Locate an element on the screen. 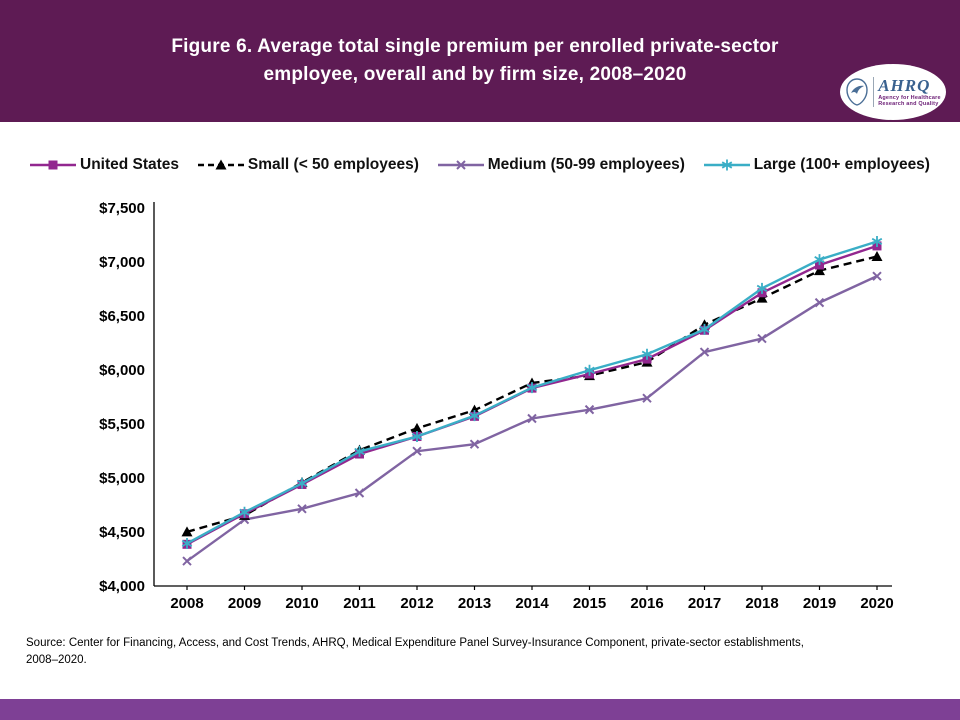 The width and height of the screenshot is (960, 720). y-tick-label: $5,500 is located at coordinates (122, 424).